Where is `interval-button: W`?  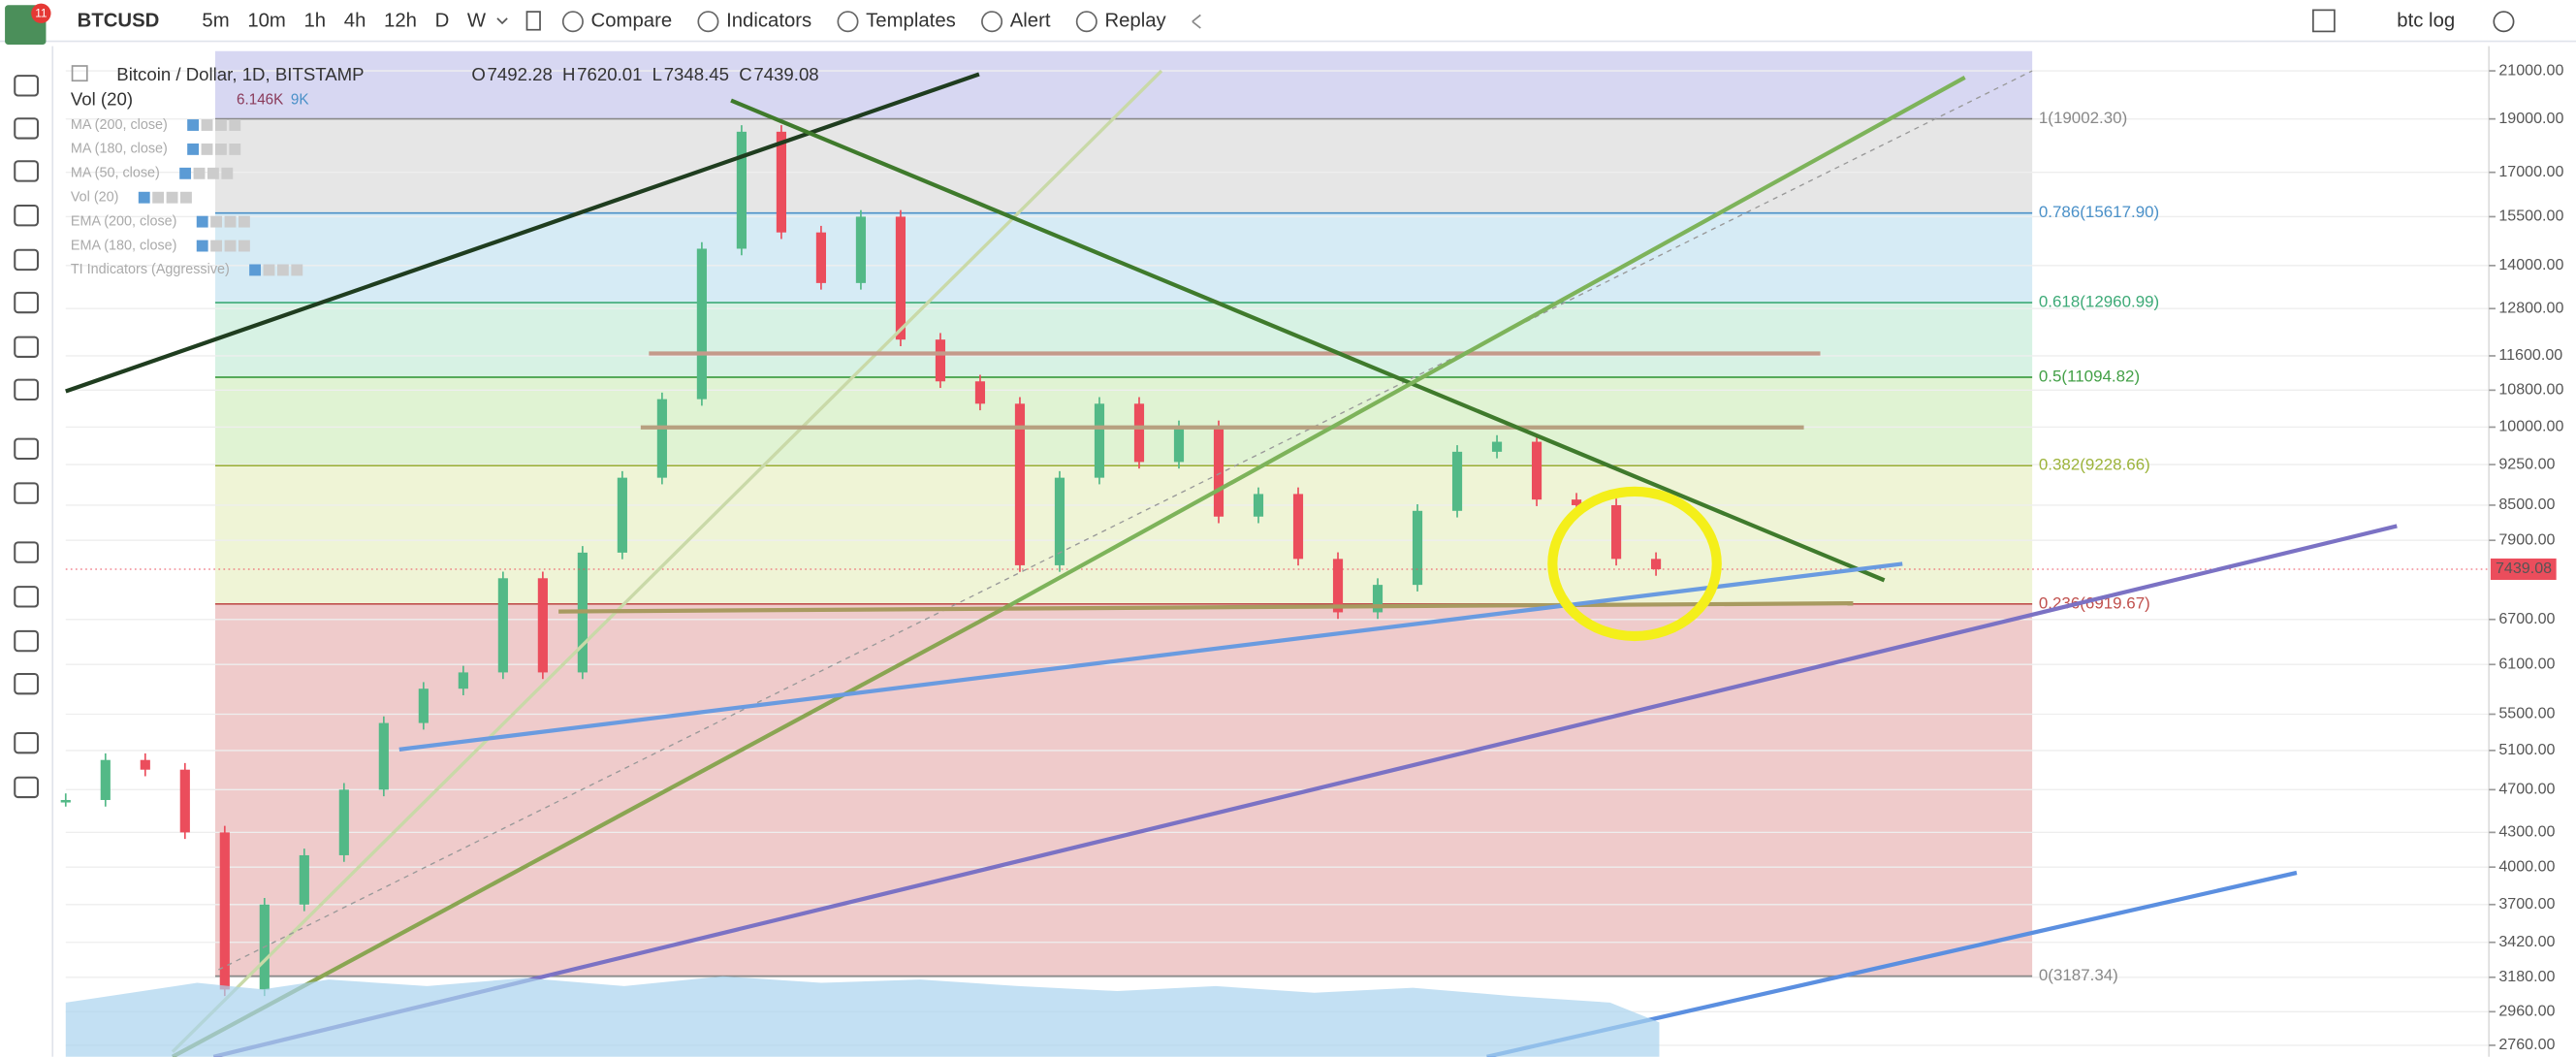
interval-button: W is located at coordinates (477, 21).